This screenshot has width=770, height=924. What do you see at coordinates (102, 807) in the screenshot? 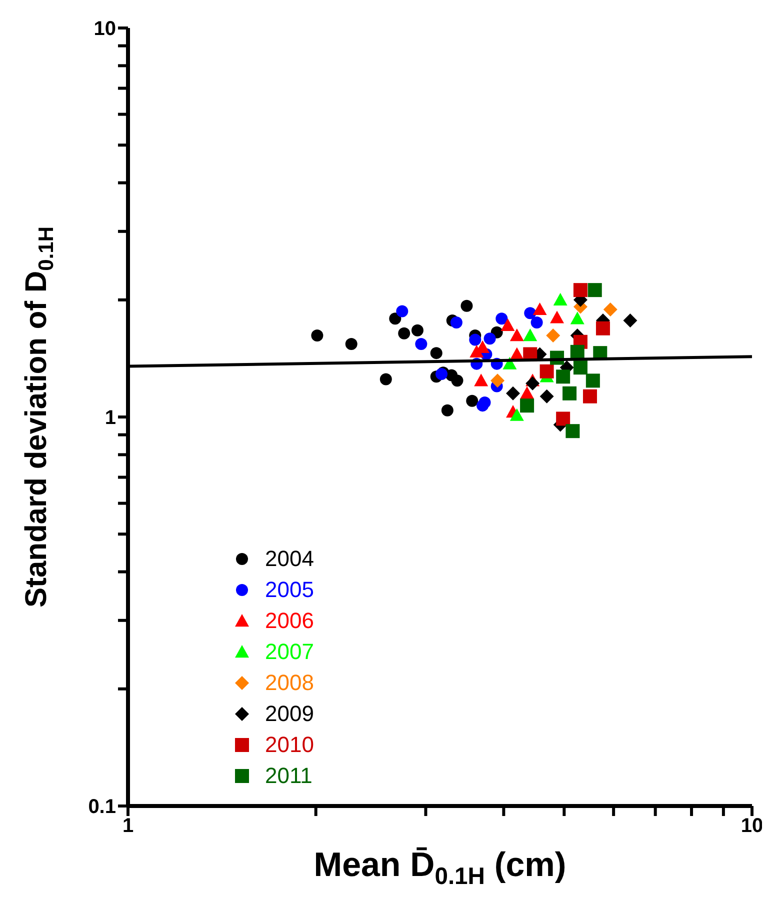
I see `y-tick-label: 0.1` at bounding box center [102, 807].